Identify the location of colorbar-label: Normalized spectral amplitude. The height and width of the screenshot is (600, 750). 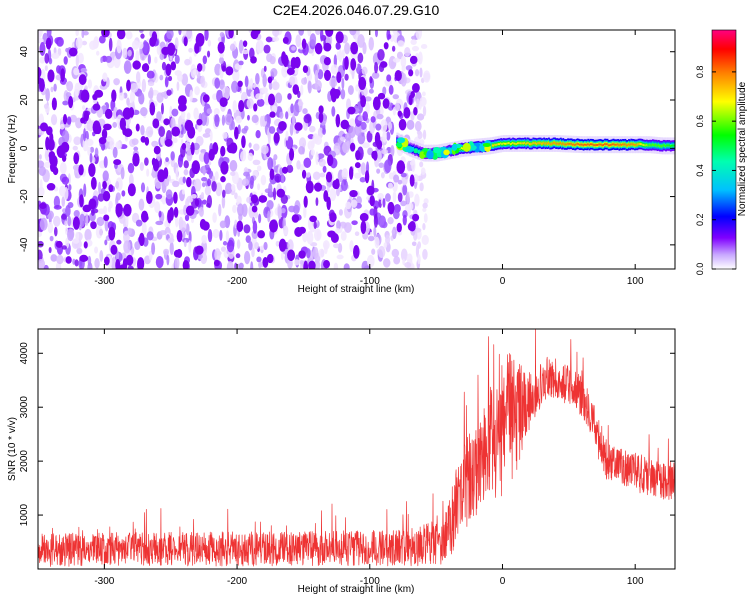
(742, 148).